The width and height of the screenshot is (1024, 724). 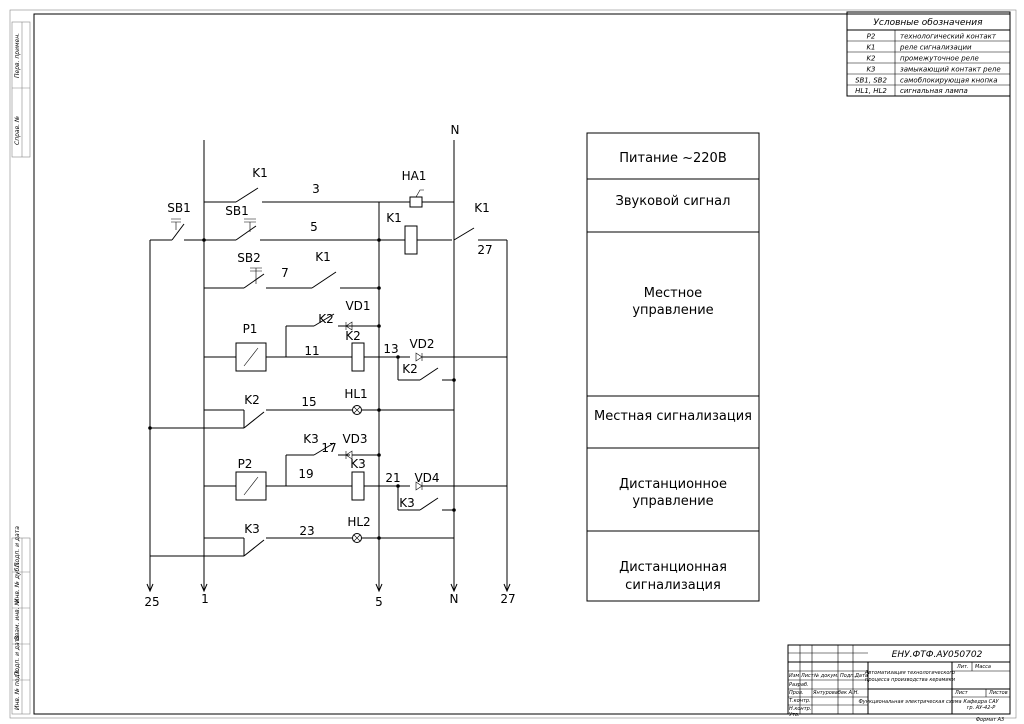 I want to click on developer-name: Янтуровабек А.Н., so click(x=835, y=693).